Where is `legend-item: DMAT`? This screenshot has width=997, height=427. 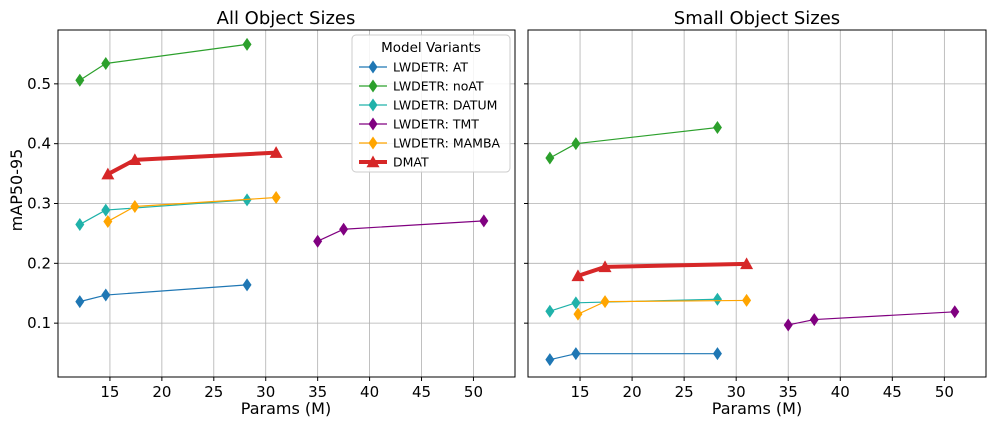
legend-item: DMAT is located at coordinates (394, 162).